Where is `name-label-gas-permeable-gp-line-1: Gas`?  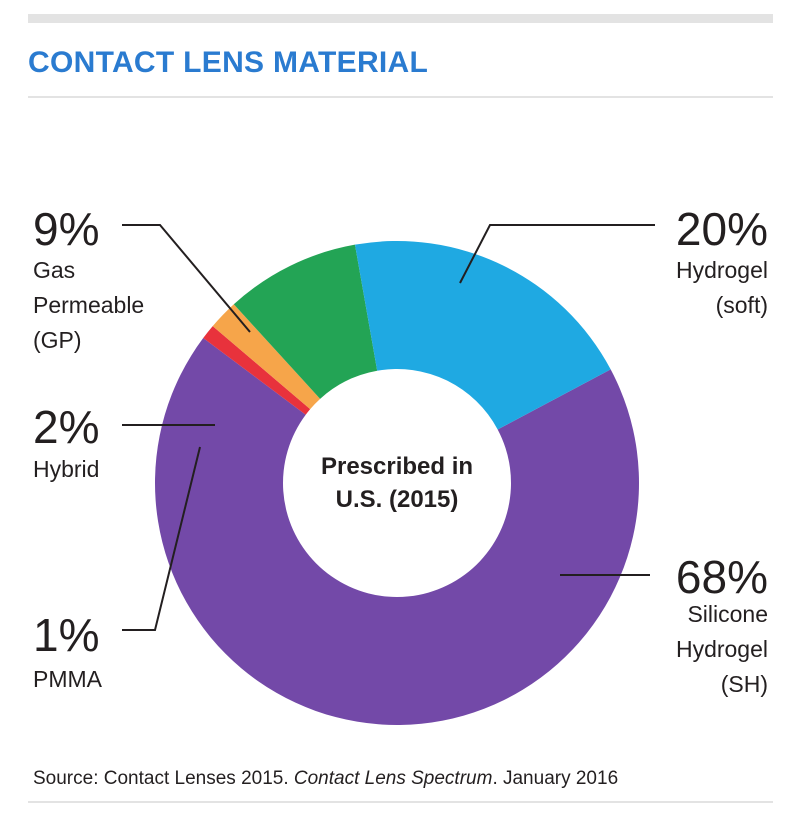
name-label-gas-permeable-gp-line-1: Gas is located at coordinates (54, 270).